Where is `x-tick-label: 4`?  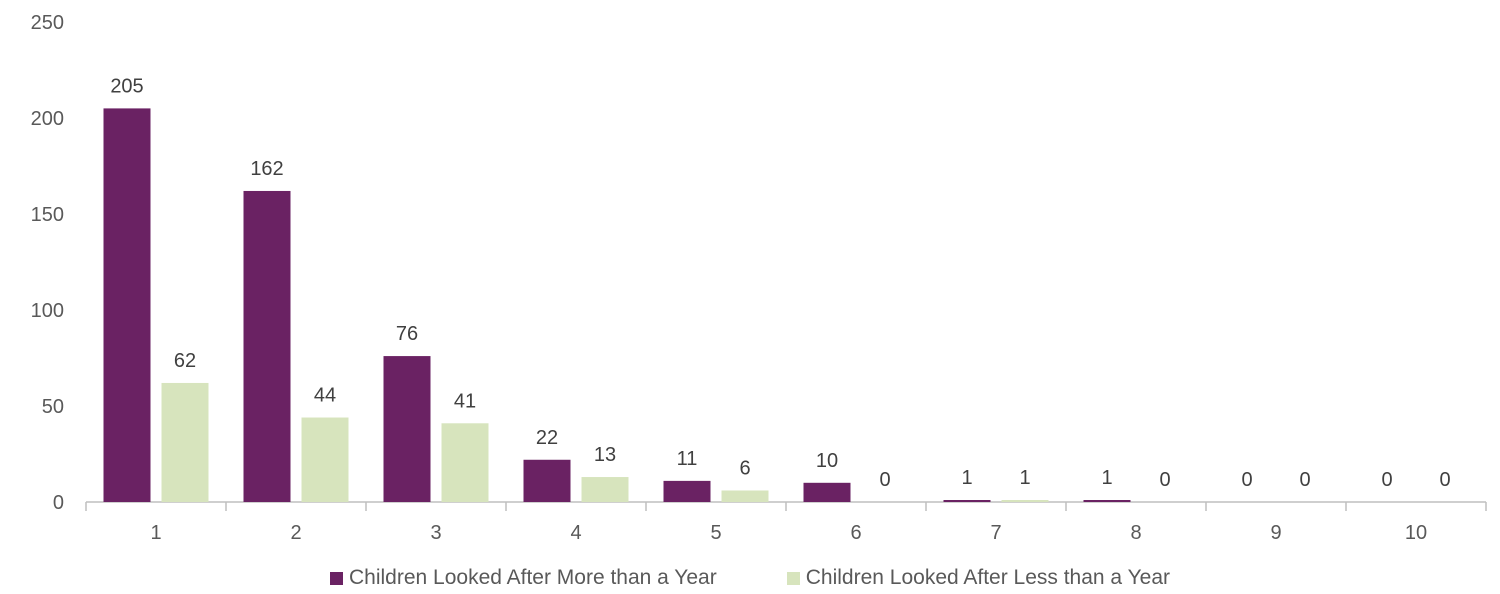
x-tick-label: 4 is located at coordinates (575, 533).